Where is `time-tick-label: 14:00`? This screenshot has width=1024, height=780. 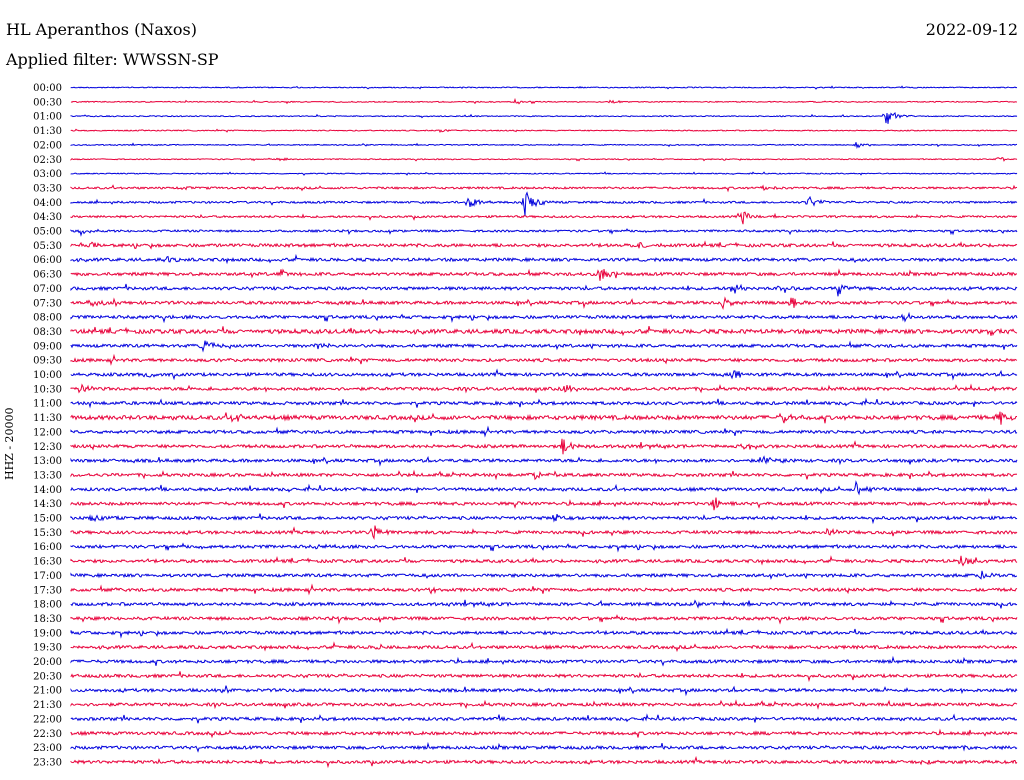
time-tick-label: 14:00 is located at coordinates (47, 490).